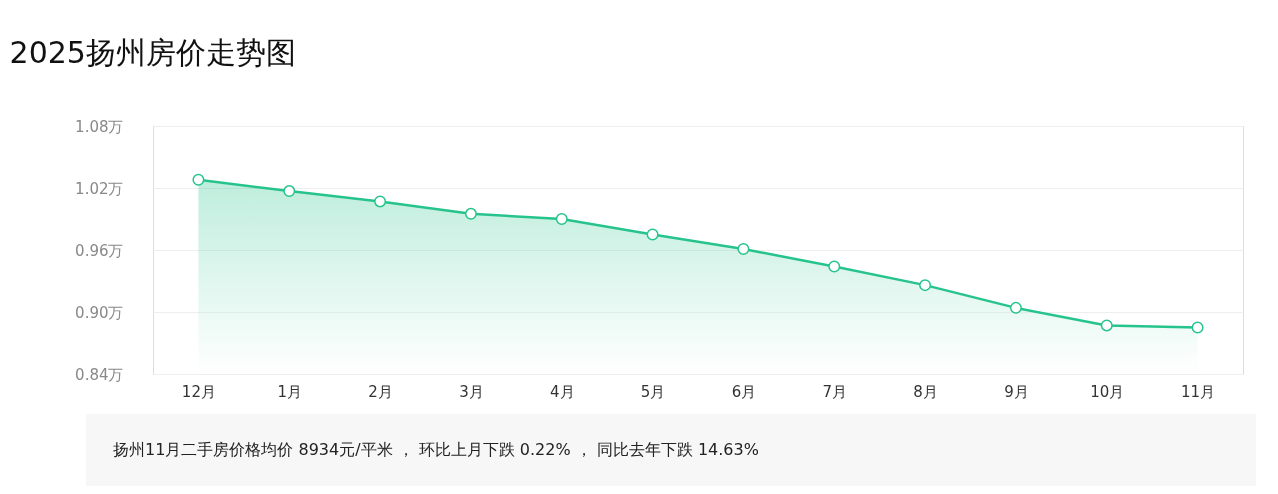 Image resolution: width=1278 pixels, height=494 pixels. What do you see at coordinates (1016, 391) in the screenshot?
I see `x-tick-label: 9月` at bounding box center [1016, 391].